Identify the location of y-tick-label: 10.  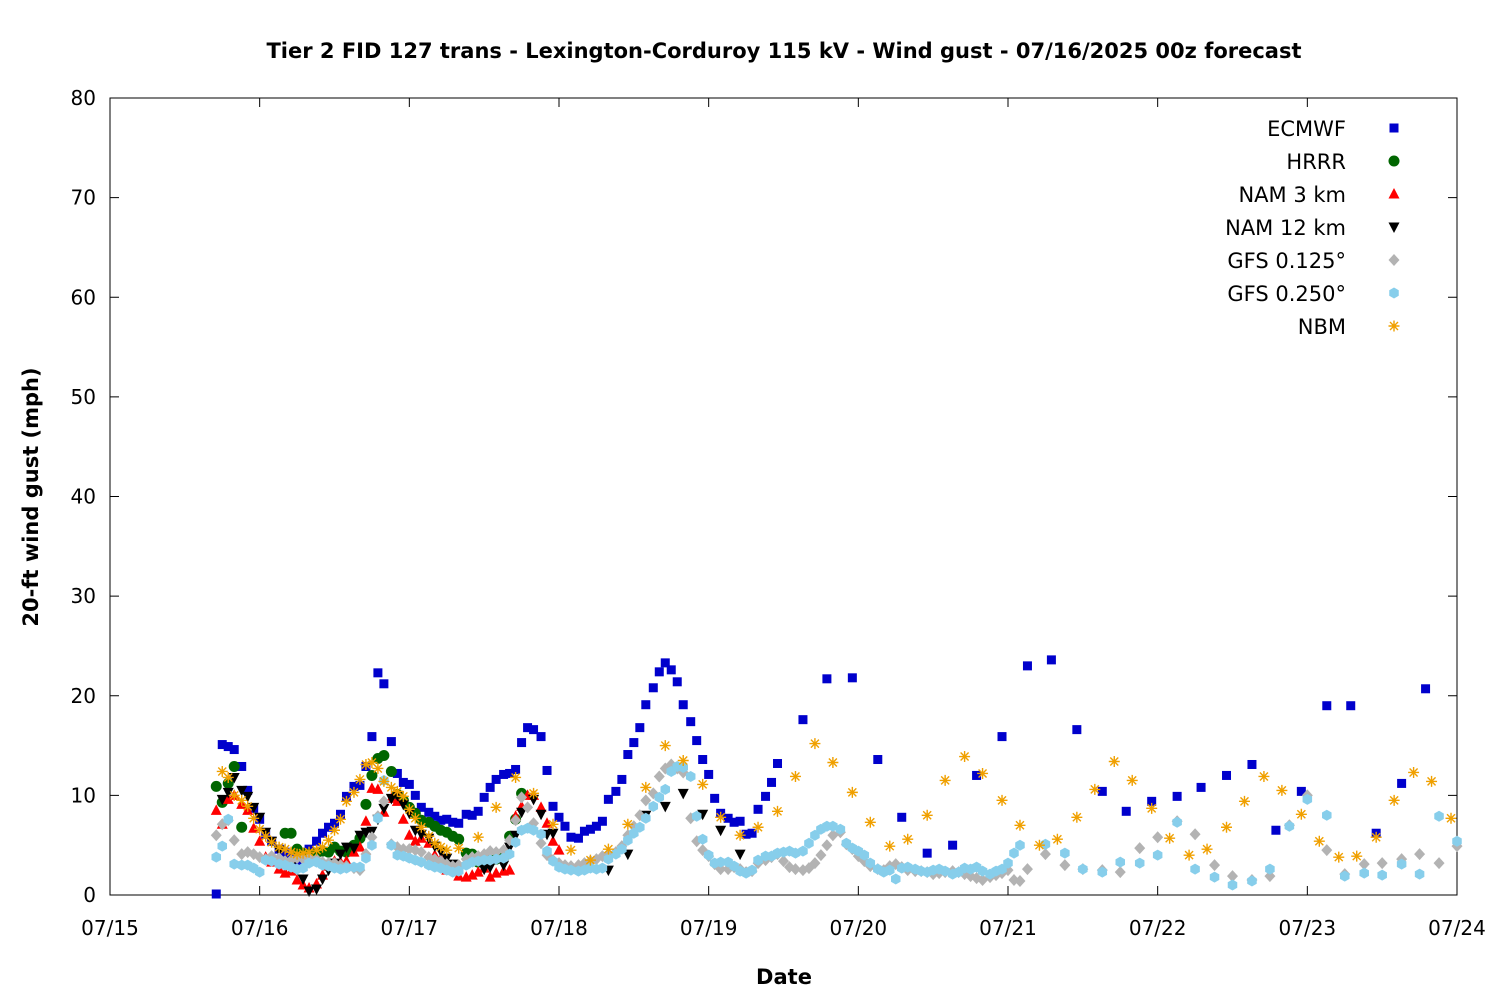
(83, 795).